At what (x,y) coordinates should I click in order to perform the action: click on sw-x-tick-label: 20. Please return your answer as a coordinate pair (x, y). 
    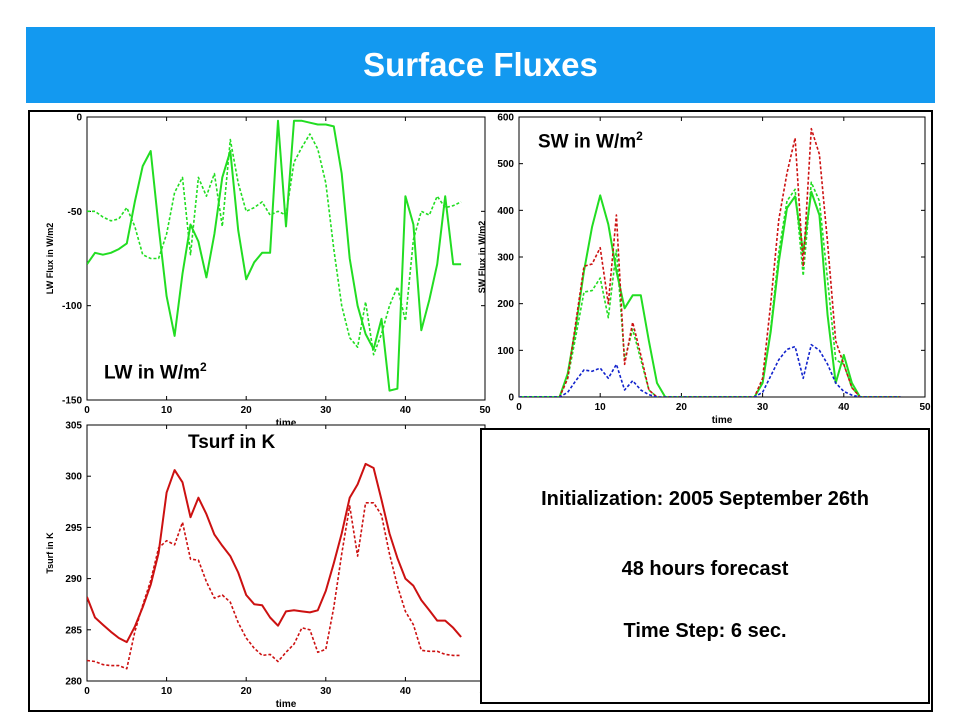
    Looking at the image, I should click on (682, 407).